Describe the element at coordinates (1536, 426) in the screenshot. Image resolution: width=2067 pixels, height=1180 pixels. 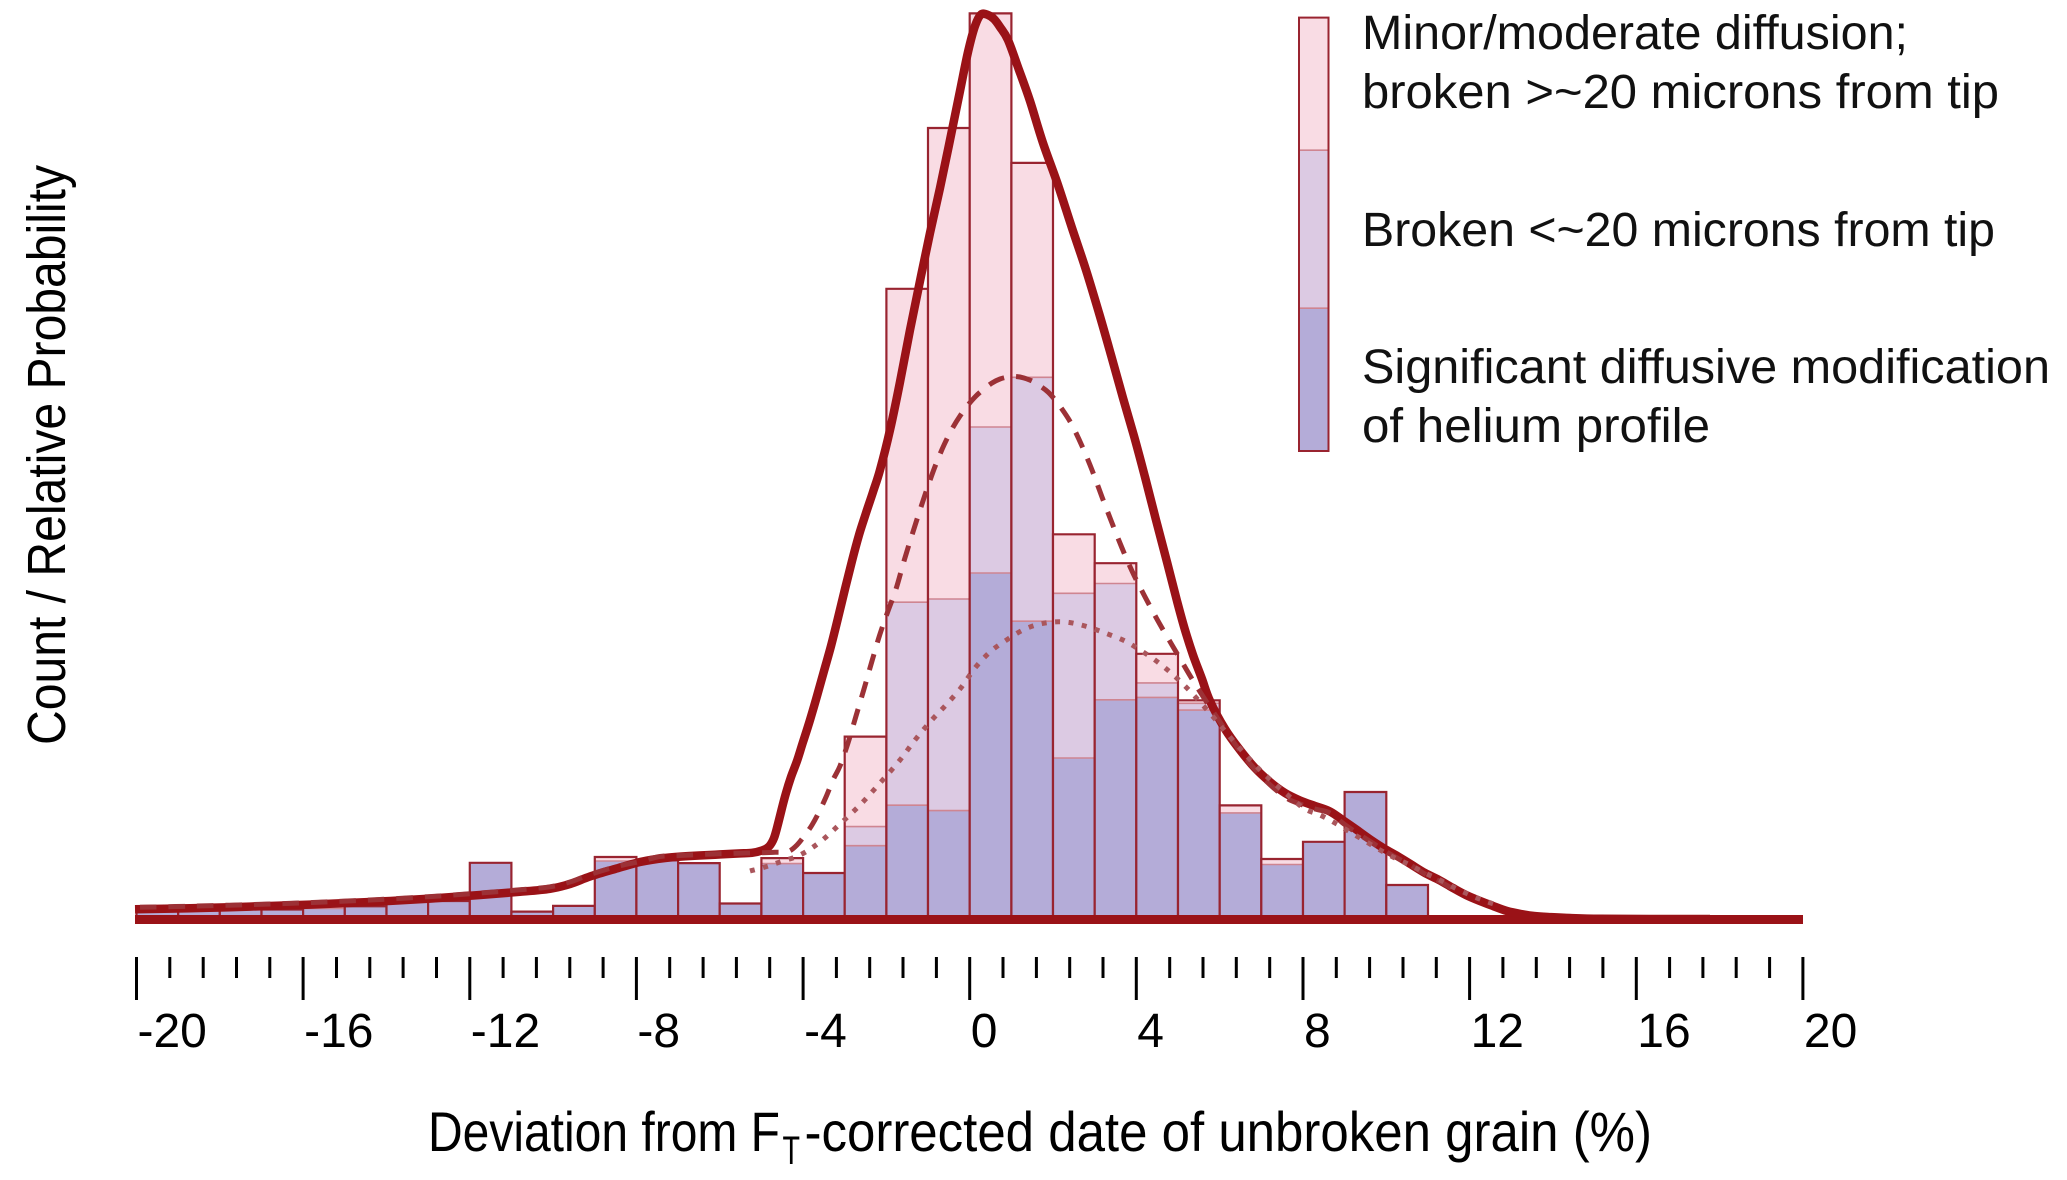
I see `svg-text: of helium profile` at that location.